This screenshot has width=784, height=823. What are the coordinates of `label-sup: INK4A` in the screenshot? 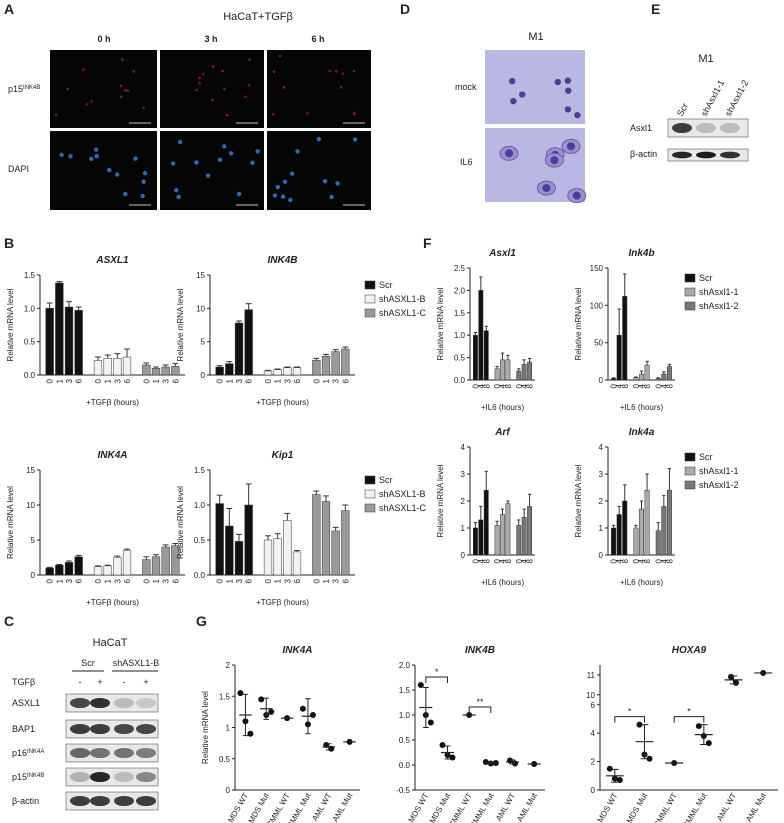 It's located at (35, 752).